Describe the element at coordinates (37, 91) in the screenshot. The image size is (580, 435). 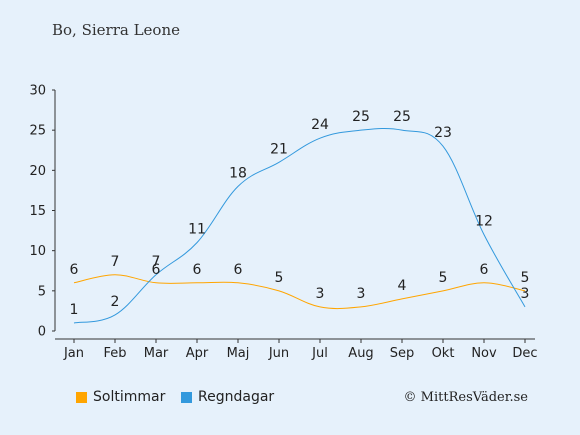
I see `y-tick-label: 30` at that location.